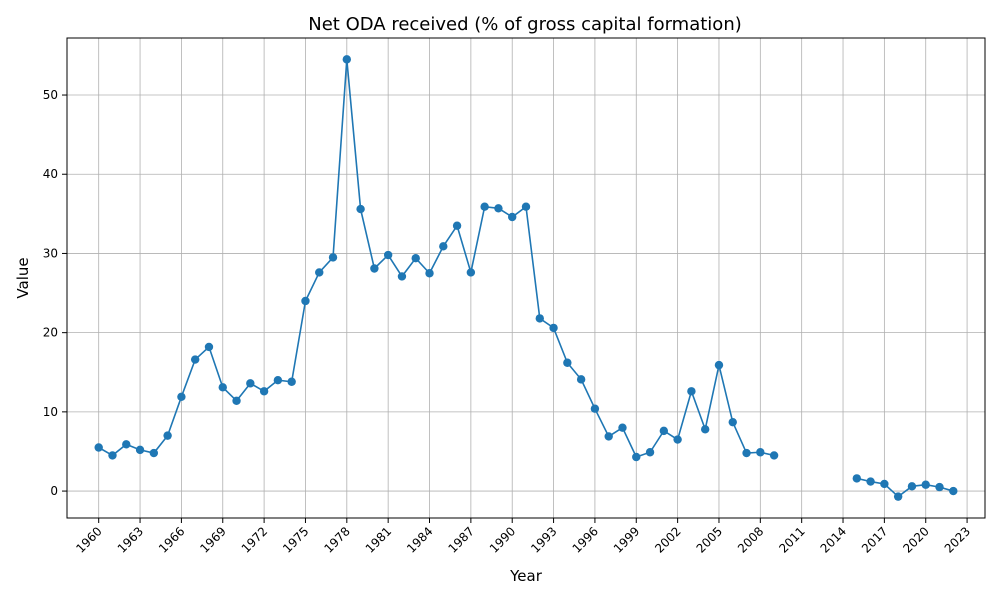  I want to click on x-tick-label: 1993, so click(543, 539).